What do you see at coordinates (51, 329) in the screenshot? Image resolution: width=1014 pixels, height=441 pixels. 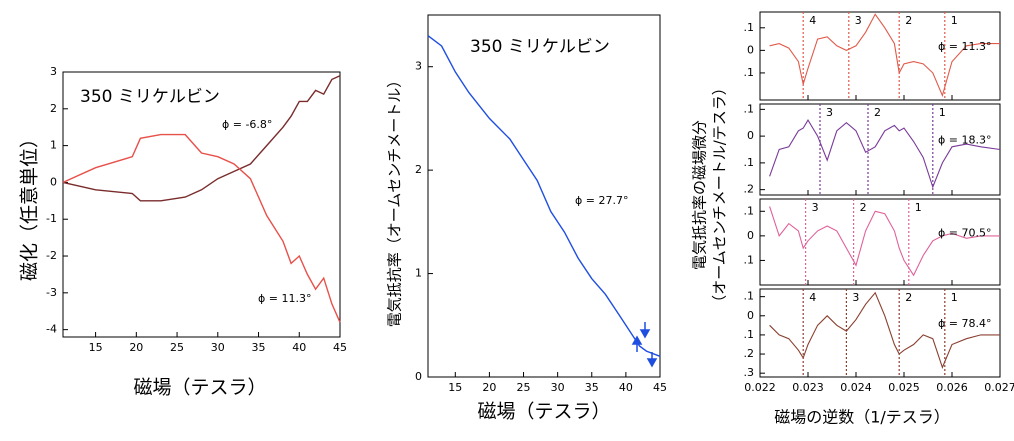 I see `y-tick-label: -4` at bounding box center [51, 329].